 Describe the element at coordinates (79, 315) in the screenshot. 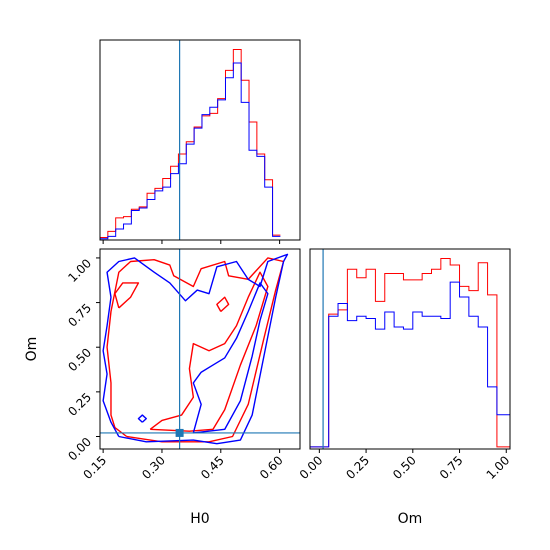

I see `om-ytick-label: 0.75` at that location.